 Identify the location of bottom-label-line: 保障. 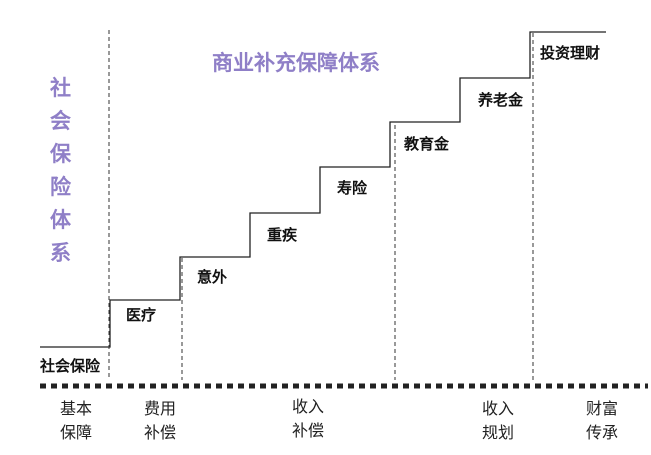
(76, 432).